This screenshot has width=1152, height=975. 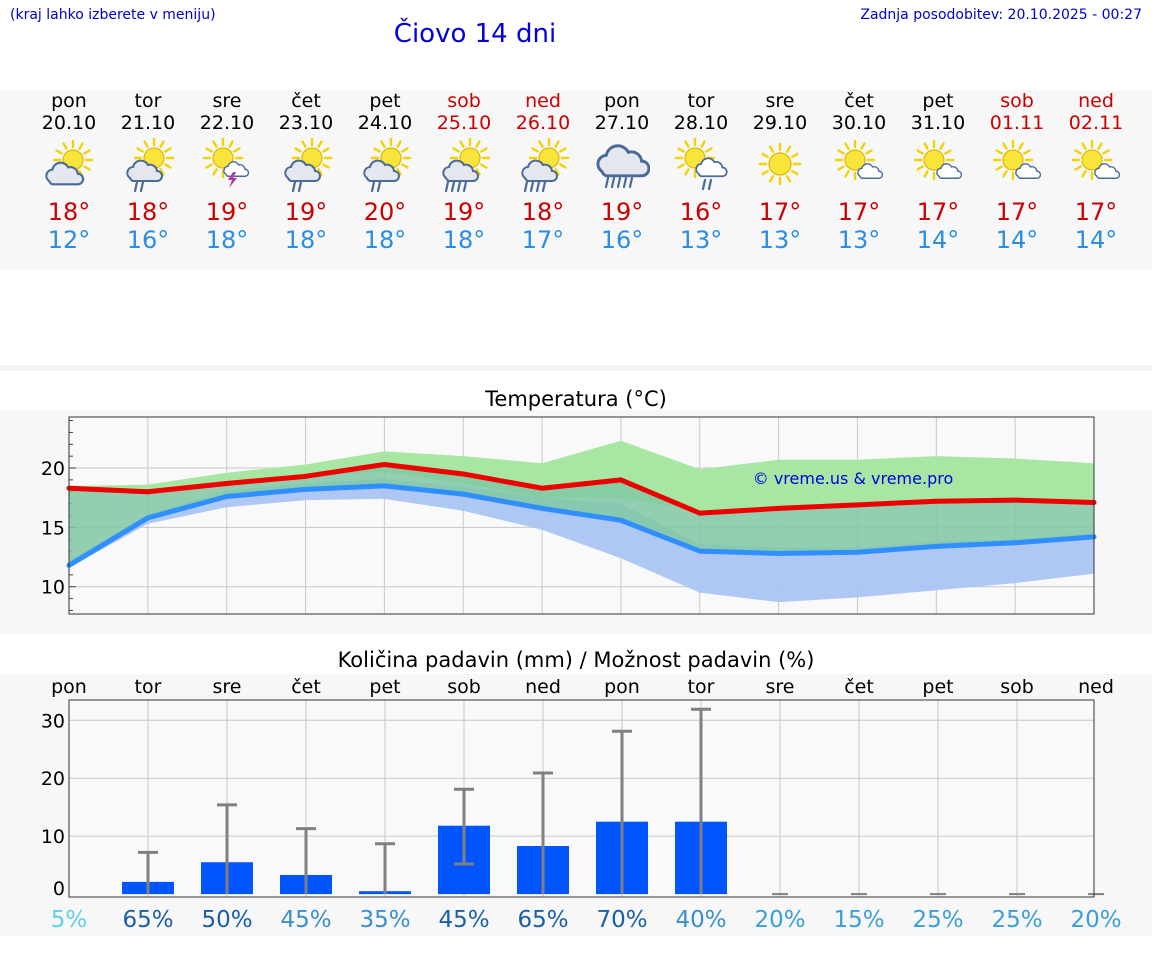 I want to click on day-name: pet, so click(x=938, y=101).